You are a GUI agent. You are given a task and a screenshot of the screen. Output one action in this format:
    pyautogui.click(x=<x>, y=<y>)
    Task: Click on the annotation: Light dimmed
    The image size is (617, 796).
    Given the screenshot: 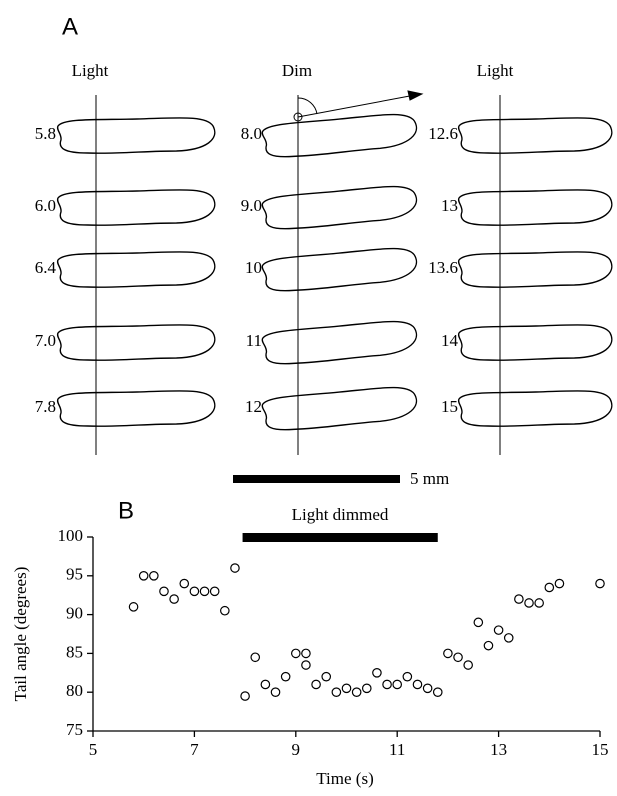 What is the action you would take?
    pyautogui.click(x=340, y=514)
    